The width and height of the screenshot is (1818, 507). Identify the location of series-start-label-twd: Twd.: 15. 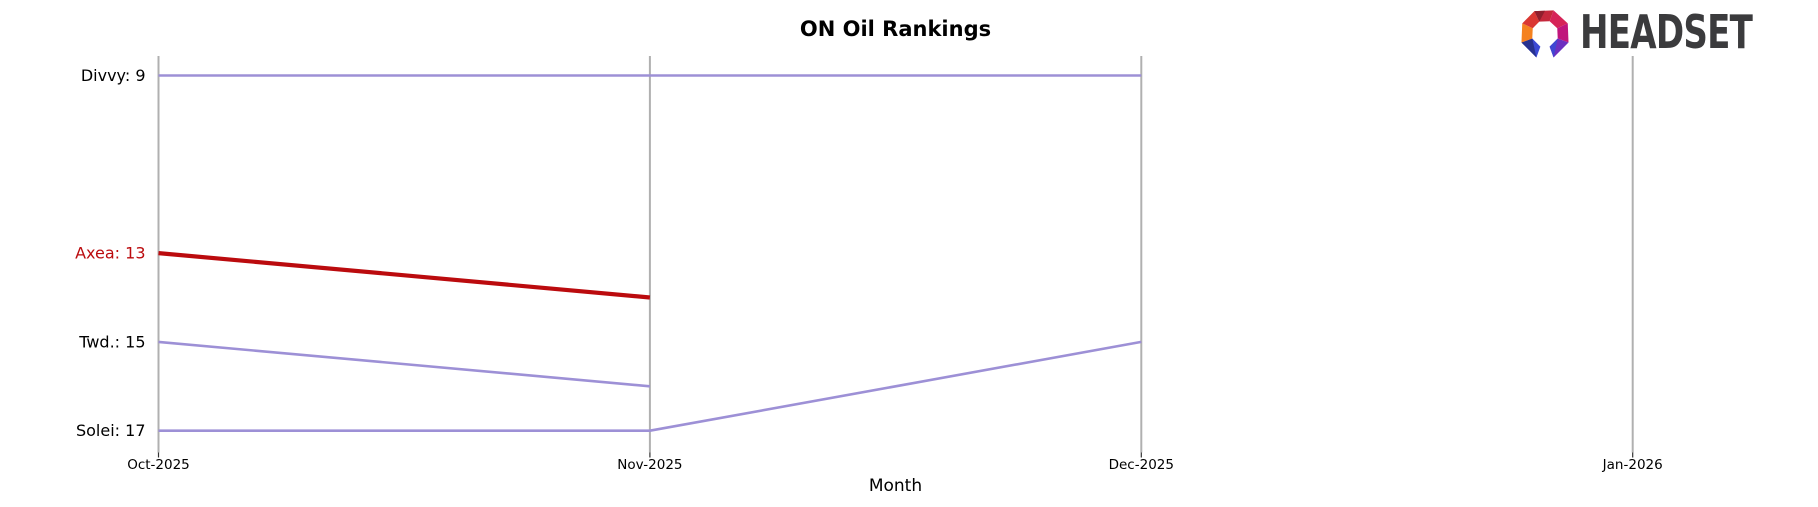
(111, 341).